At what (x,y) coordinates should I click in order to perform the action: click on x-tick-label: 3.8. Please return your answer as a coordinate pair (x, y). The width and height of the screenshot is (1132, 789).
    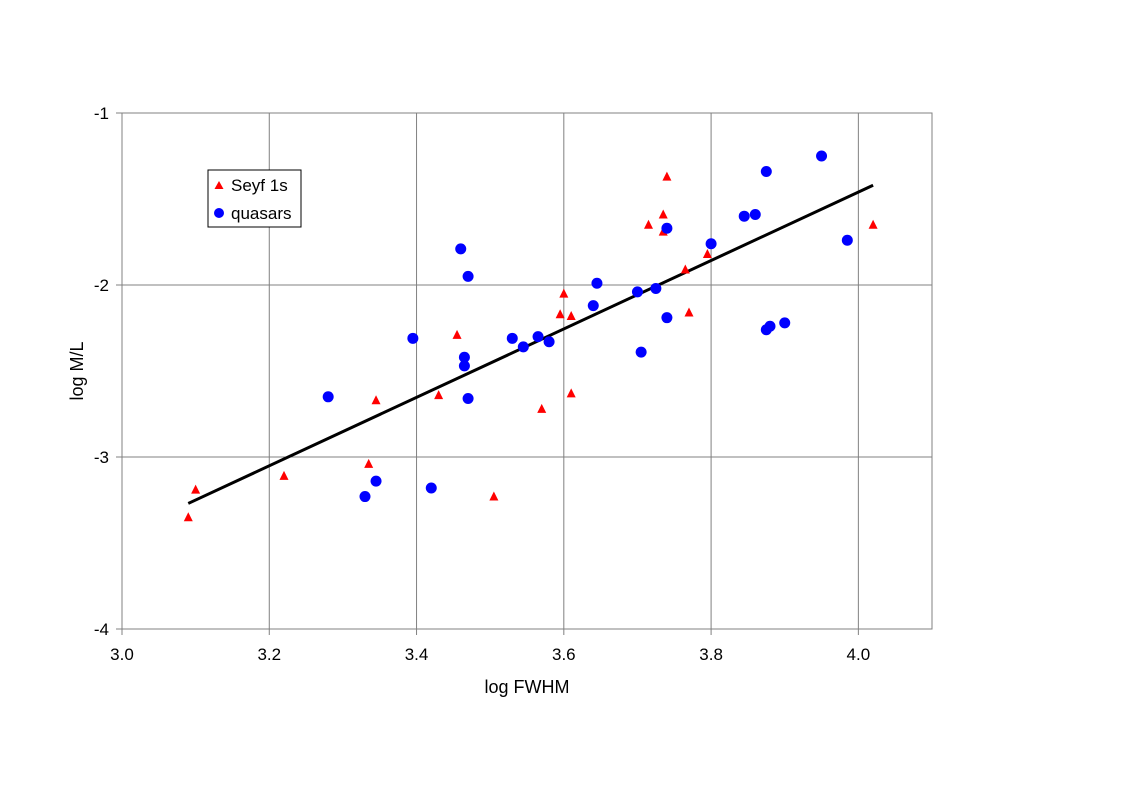
    Looking at the image, I should click on (711, 654).